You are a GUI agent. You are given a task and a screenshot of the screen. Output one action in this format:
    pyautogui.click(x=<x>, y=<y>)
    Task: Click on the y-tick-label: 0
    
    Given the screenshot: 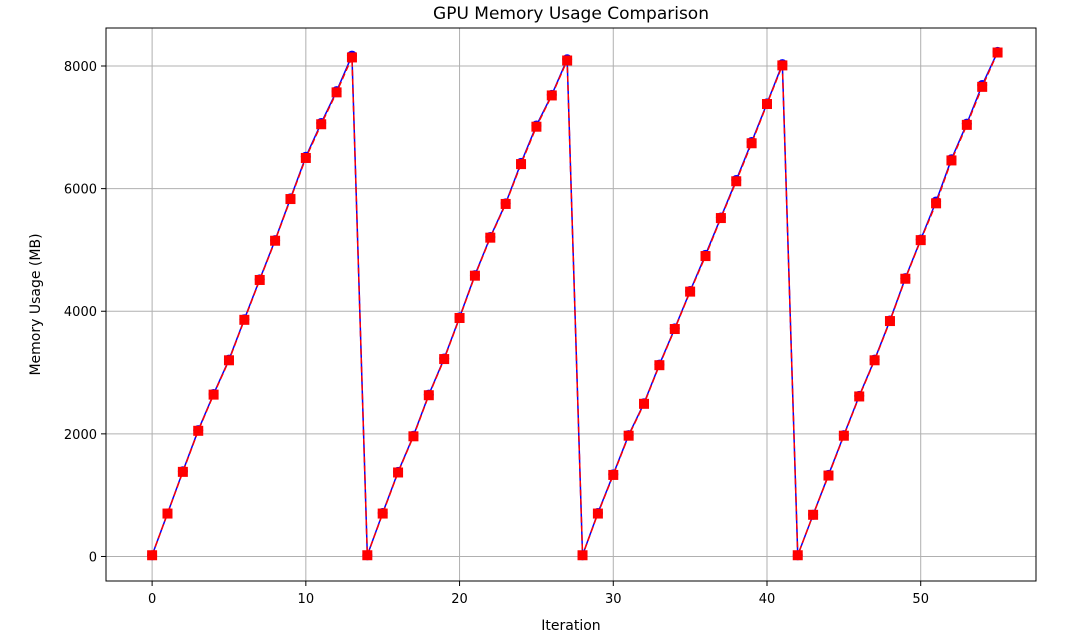 What is the action you would take?
    pyautogui.click(x=93, y=557)
    